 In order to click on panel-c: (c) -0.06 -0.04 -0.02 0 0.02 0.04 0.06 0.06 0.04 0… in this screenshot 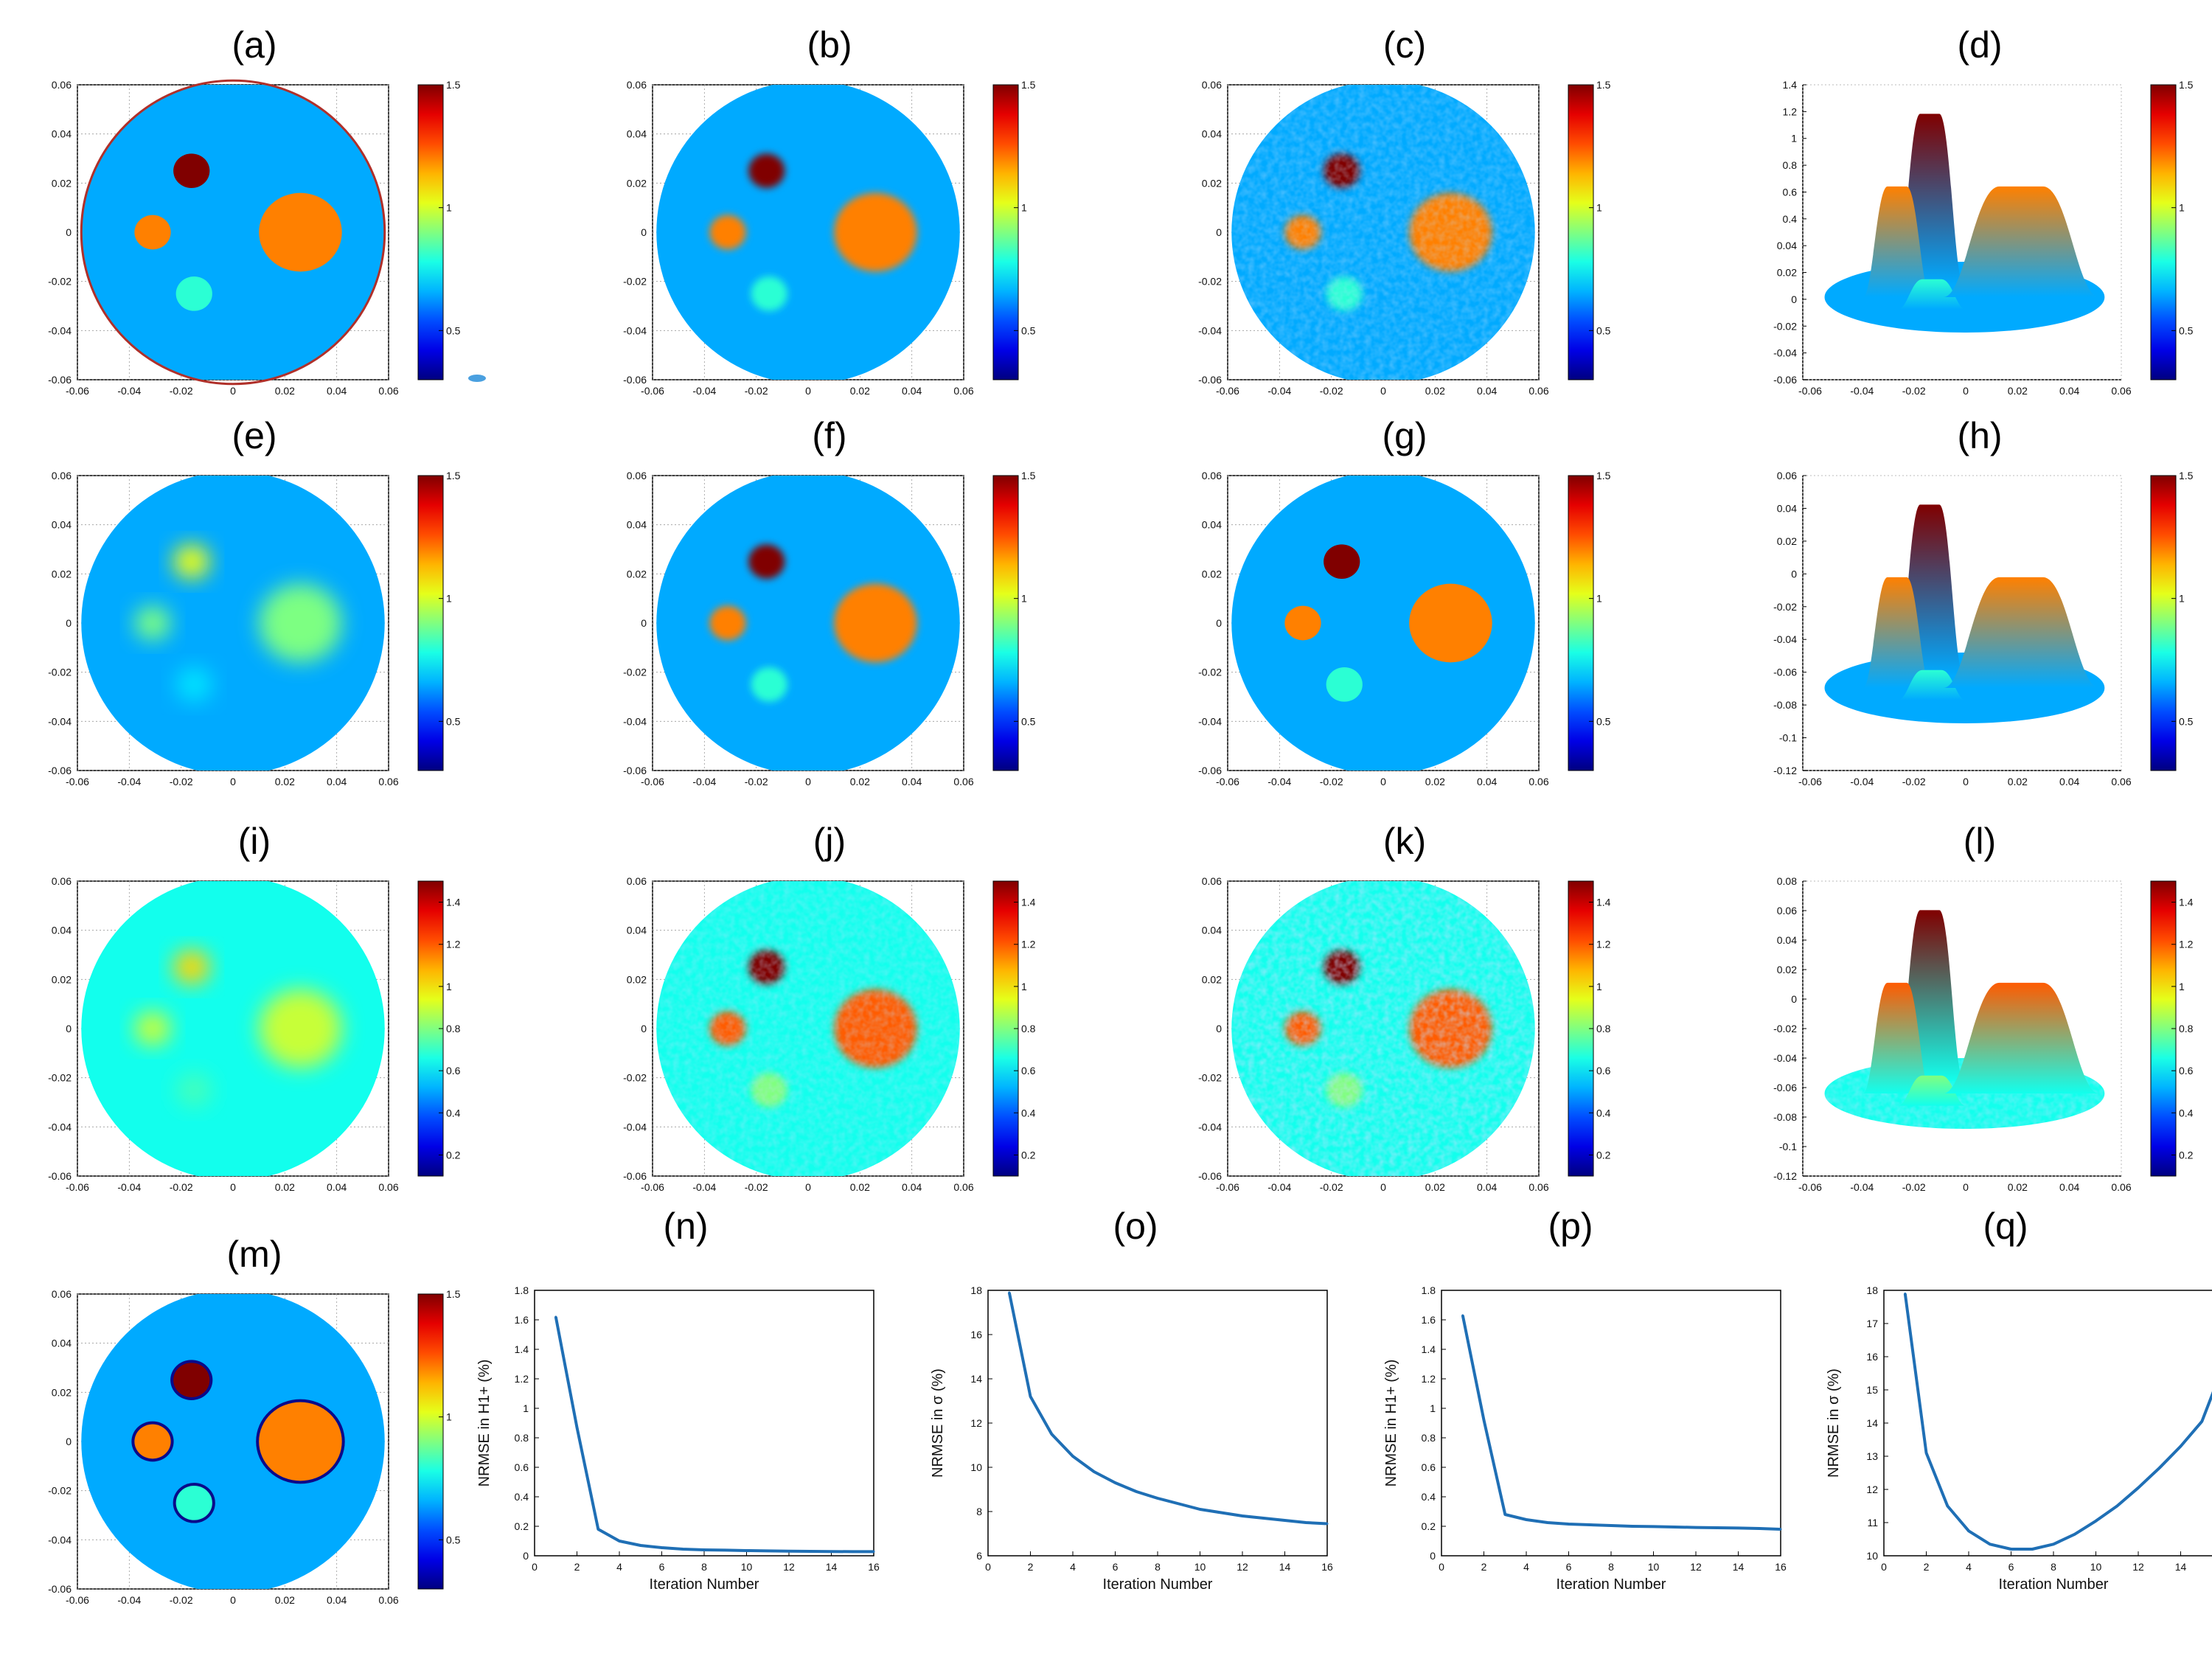, I will do `click(1404, 210)`.